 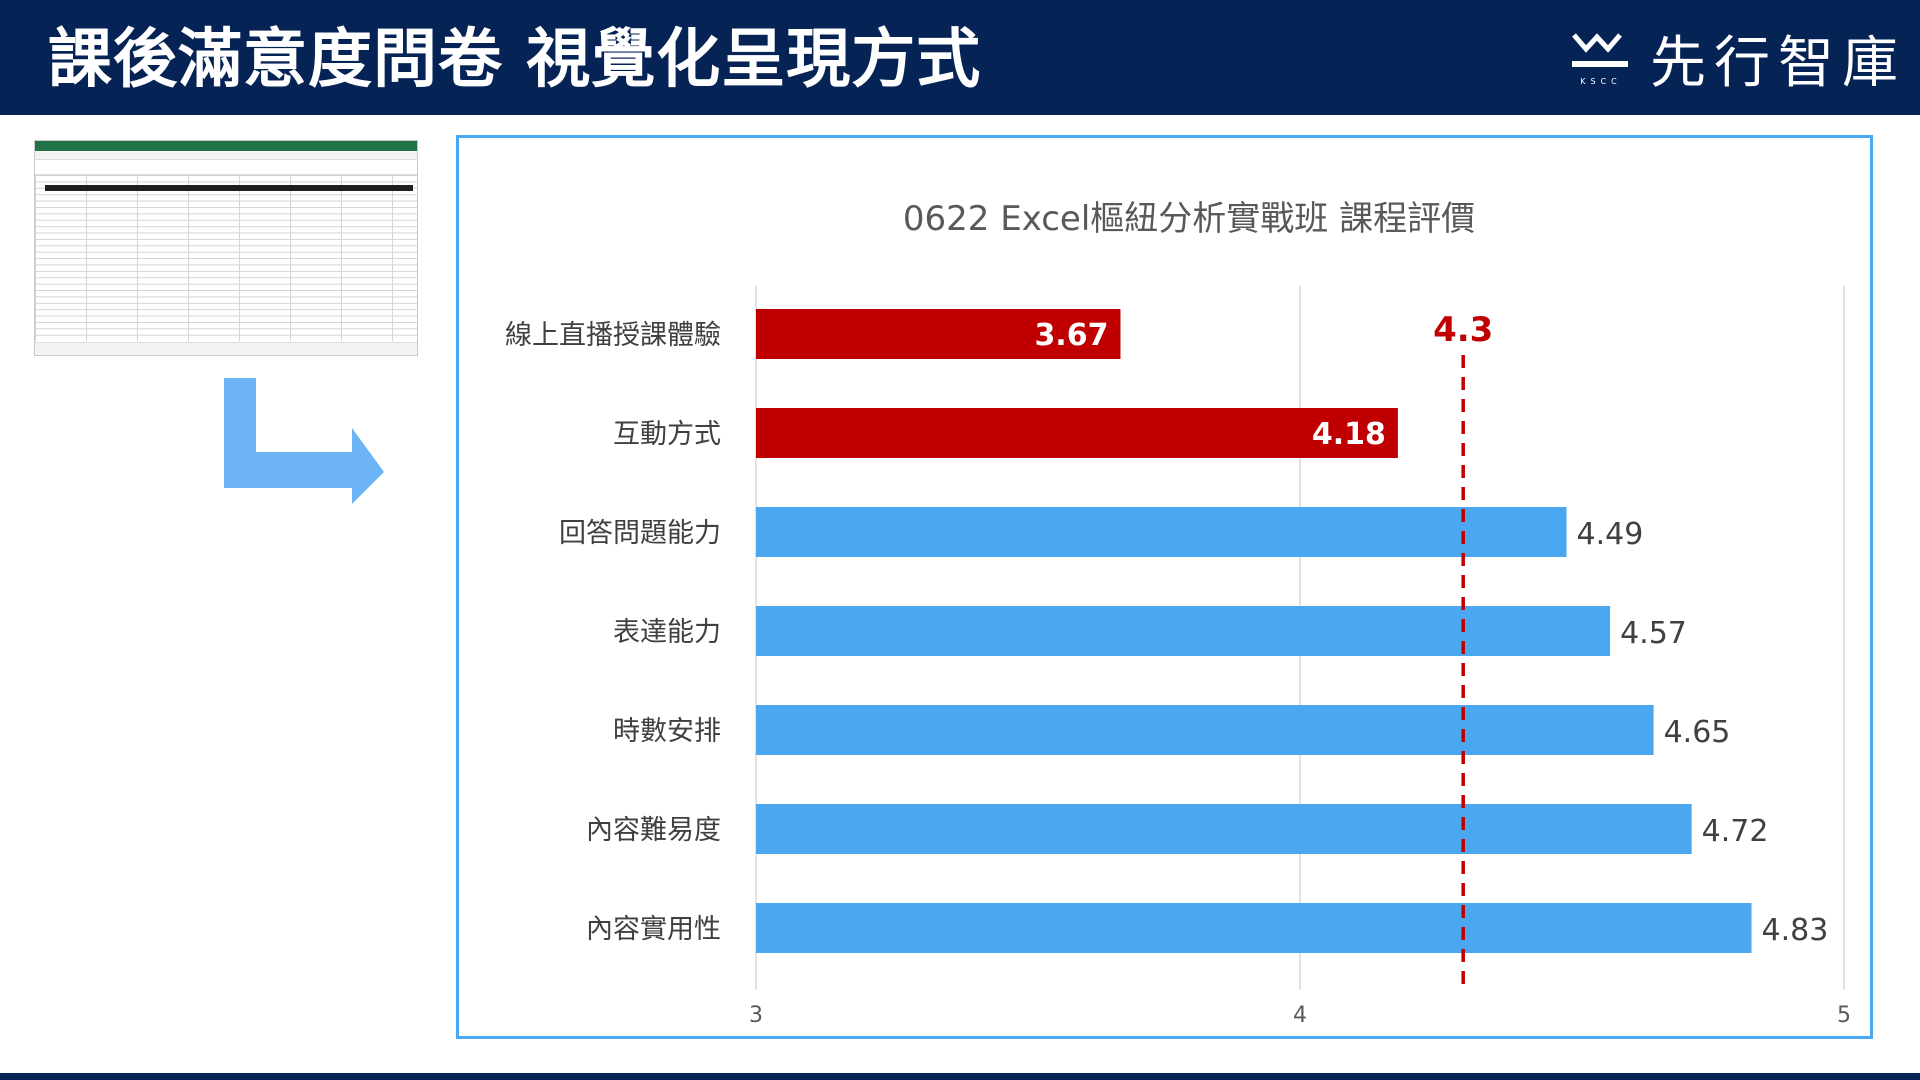 What do you see at coordinates (226, 348) in the screenshot?
I see `sheet-status-bar` at bounding box center [226, 348].